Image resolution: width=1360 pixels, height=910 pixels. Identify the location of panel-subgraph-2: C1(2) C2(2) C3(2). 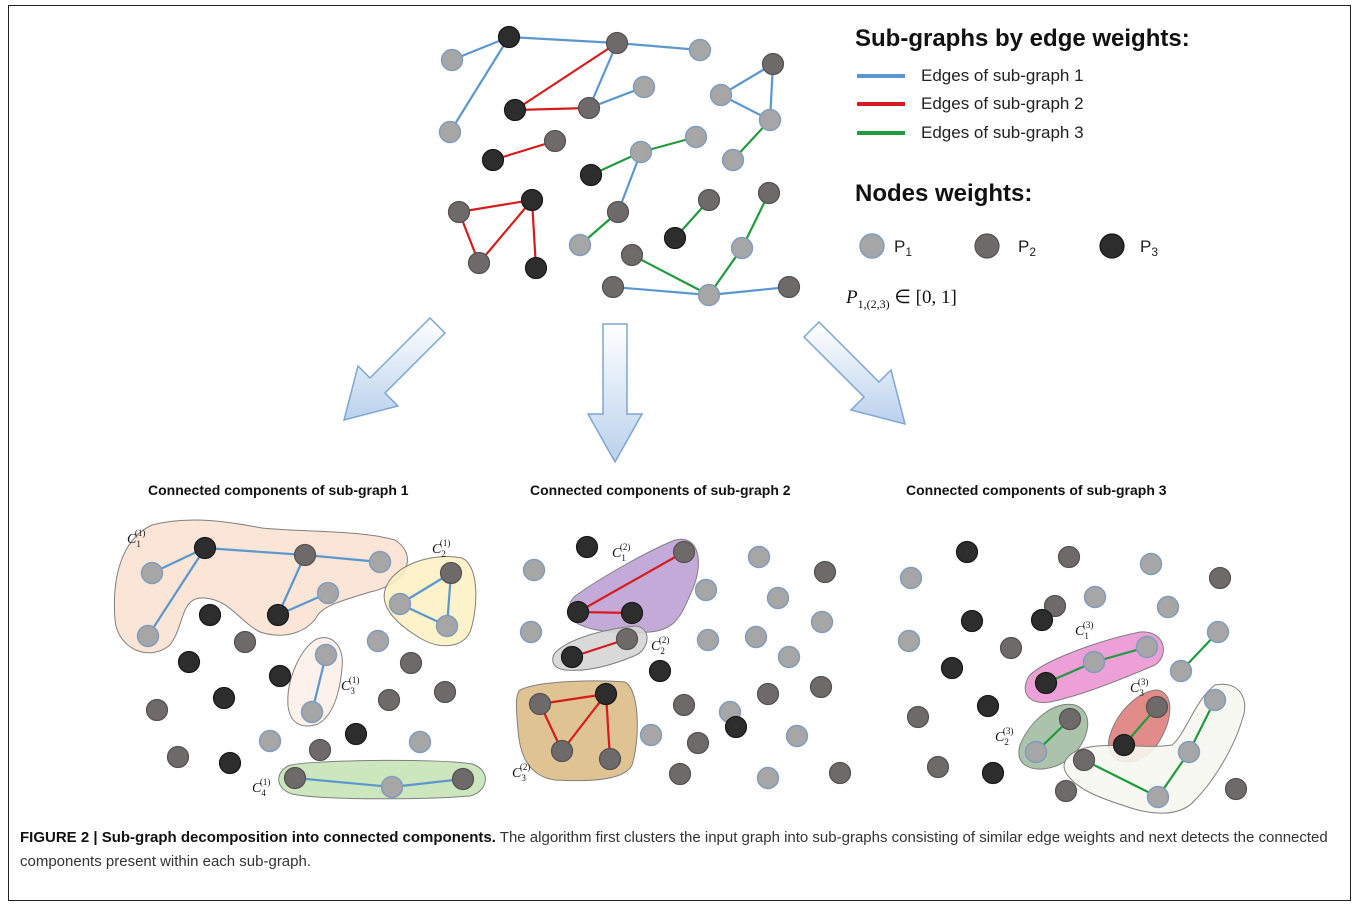
(682, 662).